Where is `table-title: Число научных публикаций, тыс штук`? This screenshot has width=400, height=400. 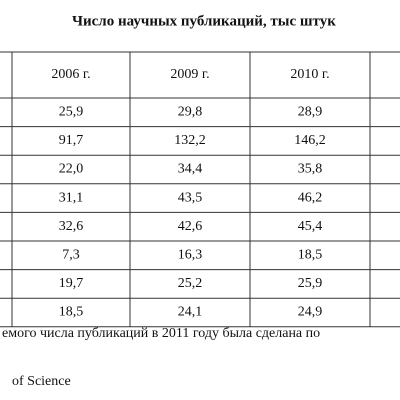 table-title: Число научных публикаций, тыс штук is located at coordinates (204, 21).